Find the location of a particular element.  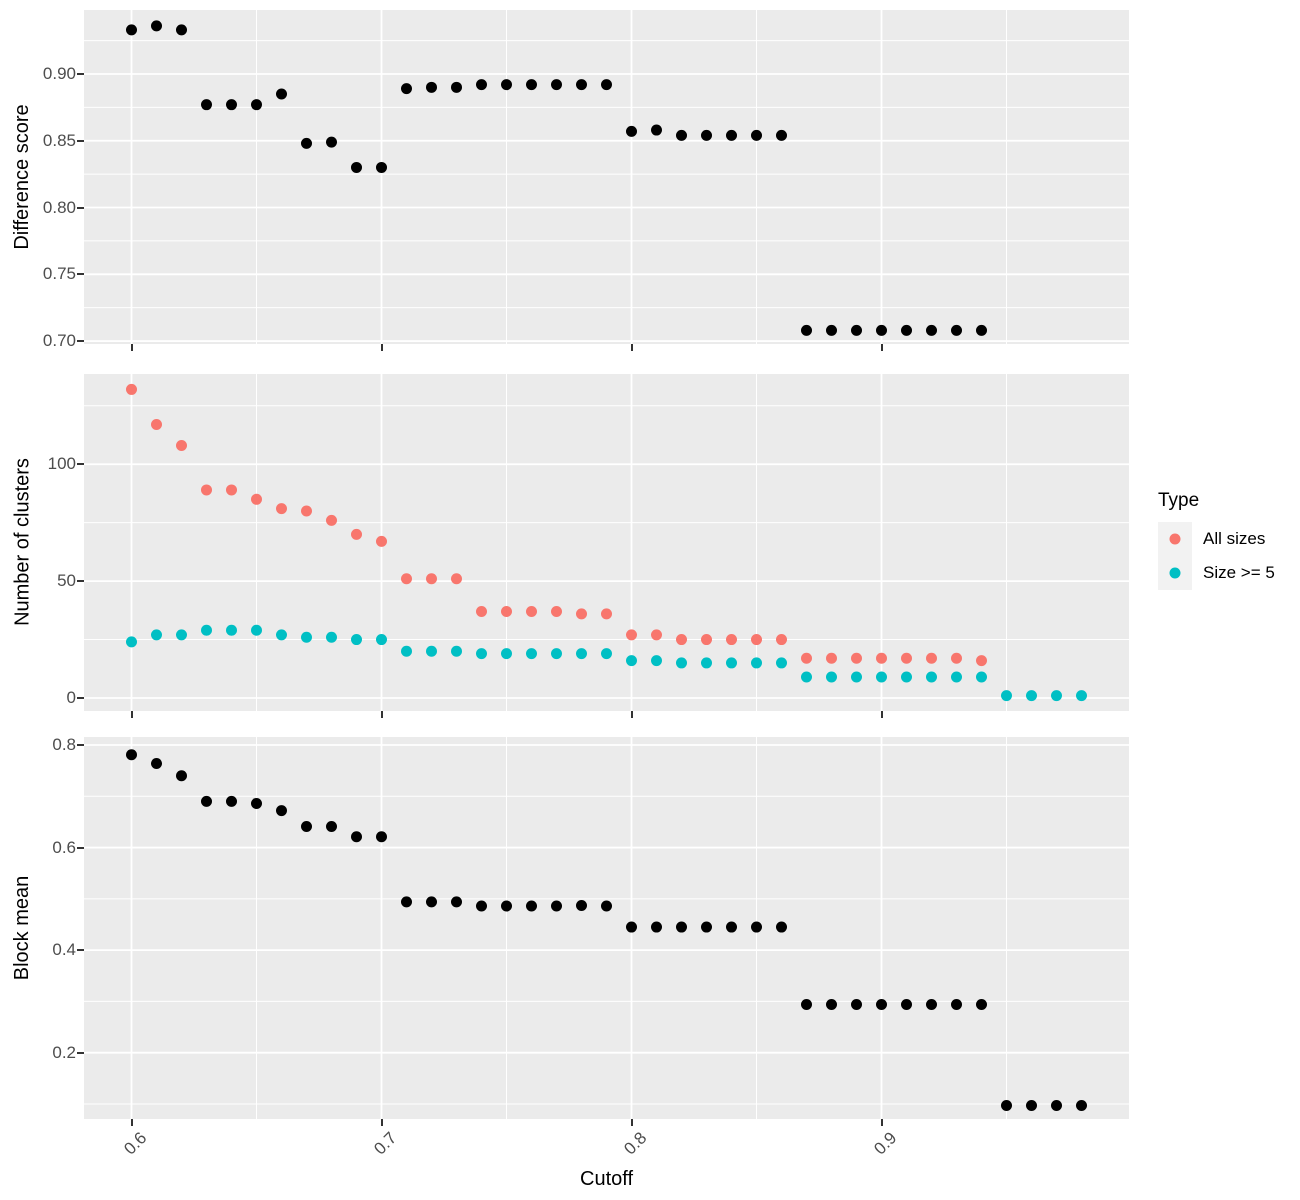

x-tick-label: 0.8 is located at coordinates (635, 1143).